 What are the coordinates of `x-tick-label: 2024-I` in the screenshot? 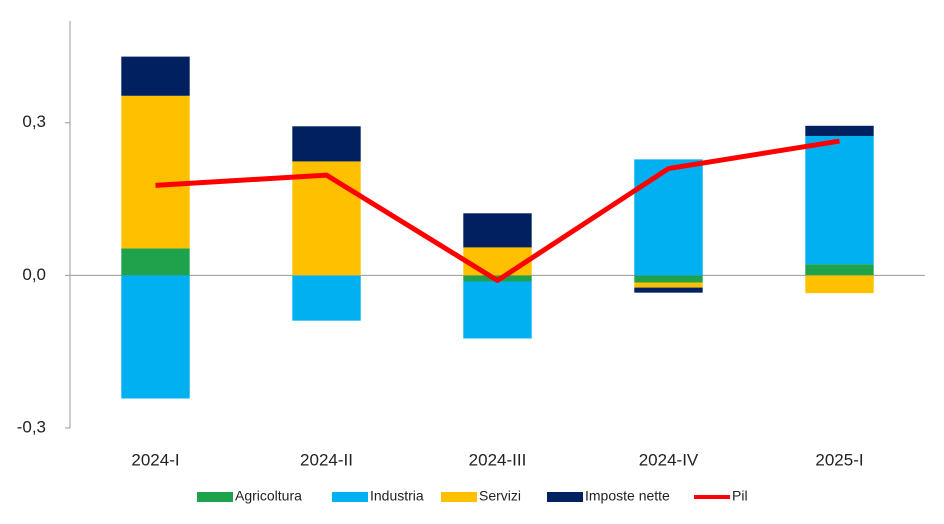 It's located at (155, 459).